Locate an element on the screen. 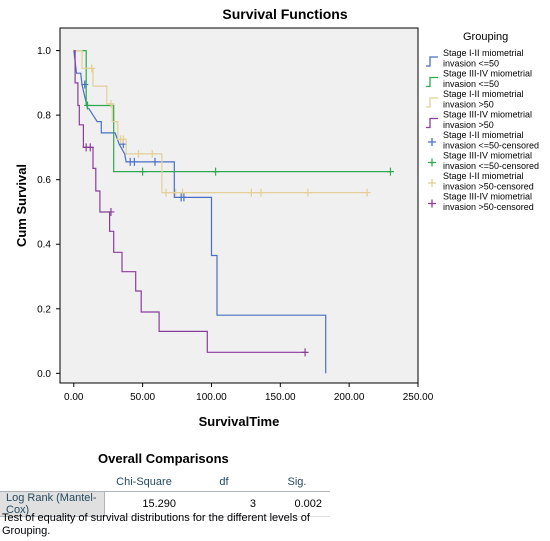 This screenshot has width=550, height=541. y-axis-label: Cum Survival is located at coordinates (21, 205).